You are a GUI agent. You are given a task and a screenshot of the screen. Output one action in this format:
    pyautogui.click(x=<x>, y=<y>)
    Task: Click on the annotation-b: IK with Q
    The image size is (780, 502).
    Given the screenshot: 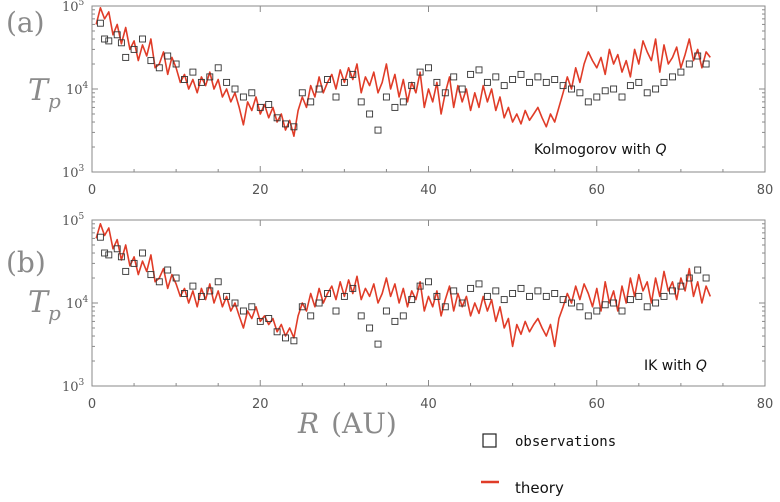 What is the action you would take?
    pyautogui.click(x=675, y=366)
    